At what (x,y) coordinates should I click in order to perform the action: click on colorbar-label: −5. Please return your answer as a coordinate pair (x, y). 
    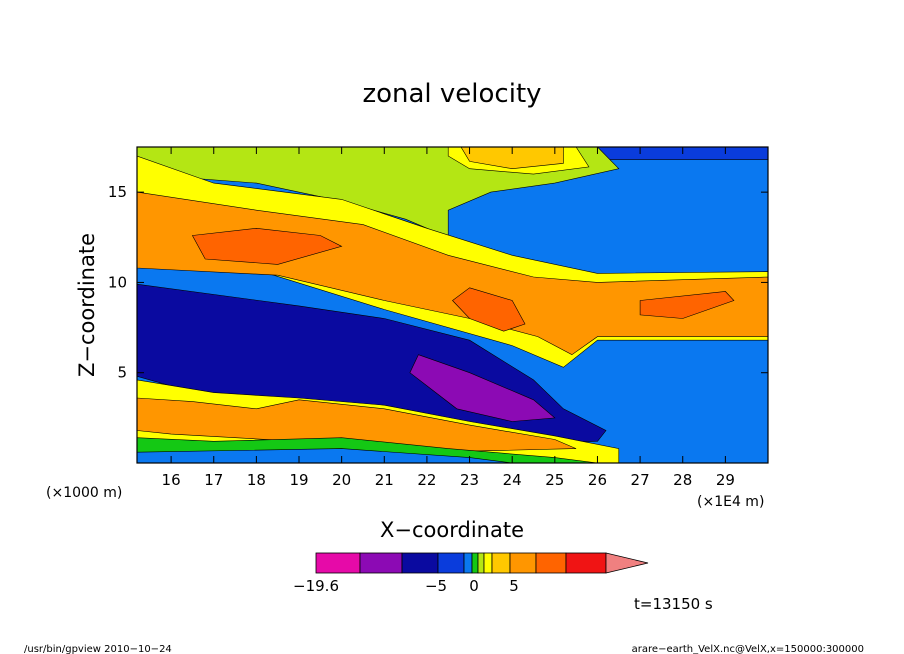
    Looking at the image, I should click on (436, 586).